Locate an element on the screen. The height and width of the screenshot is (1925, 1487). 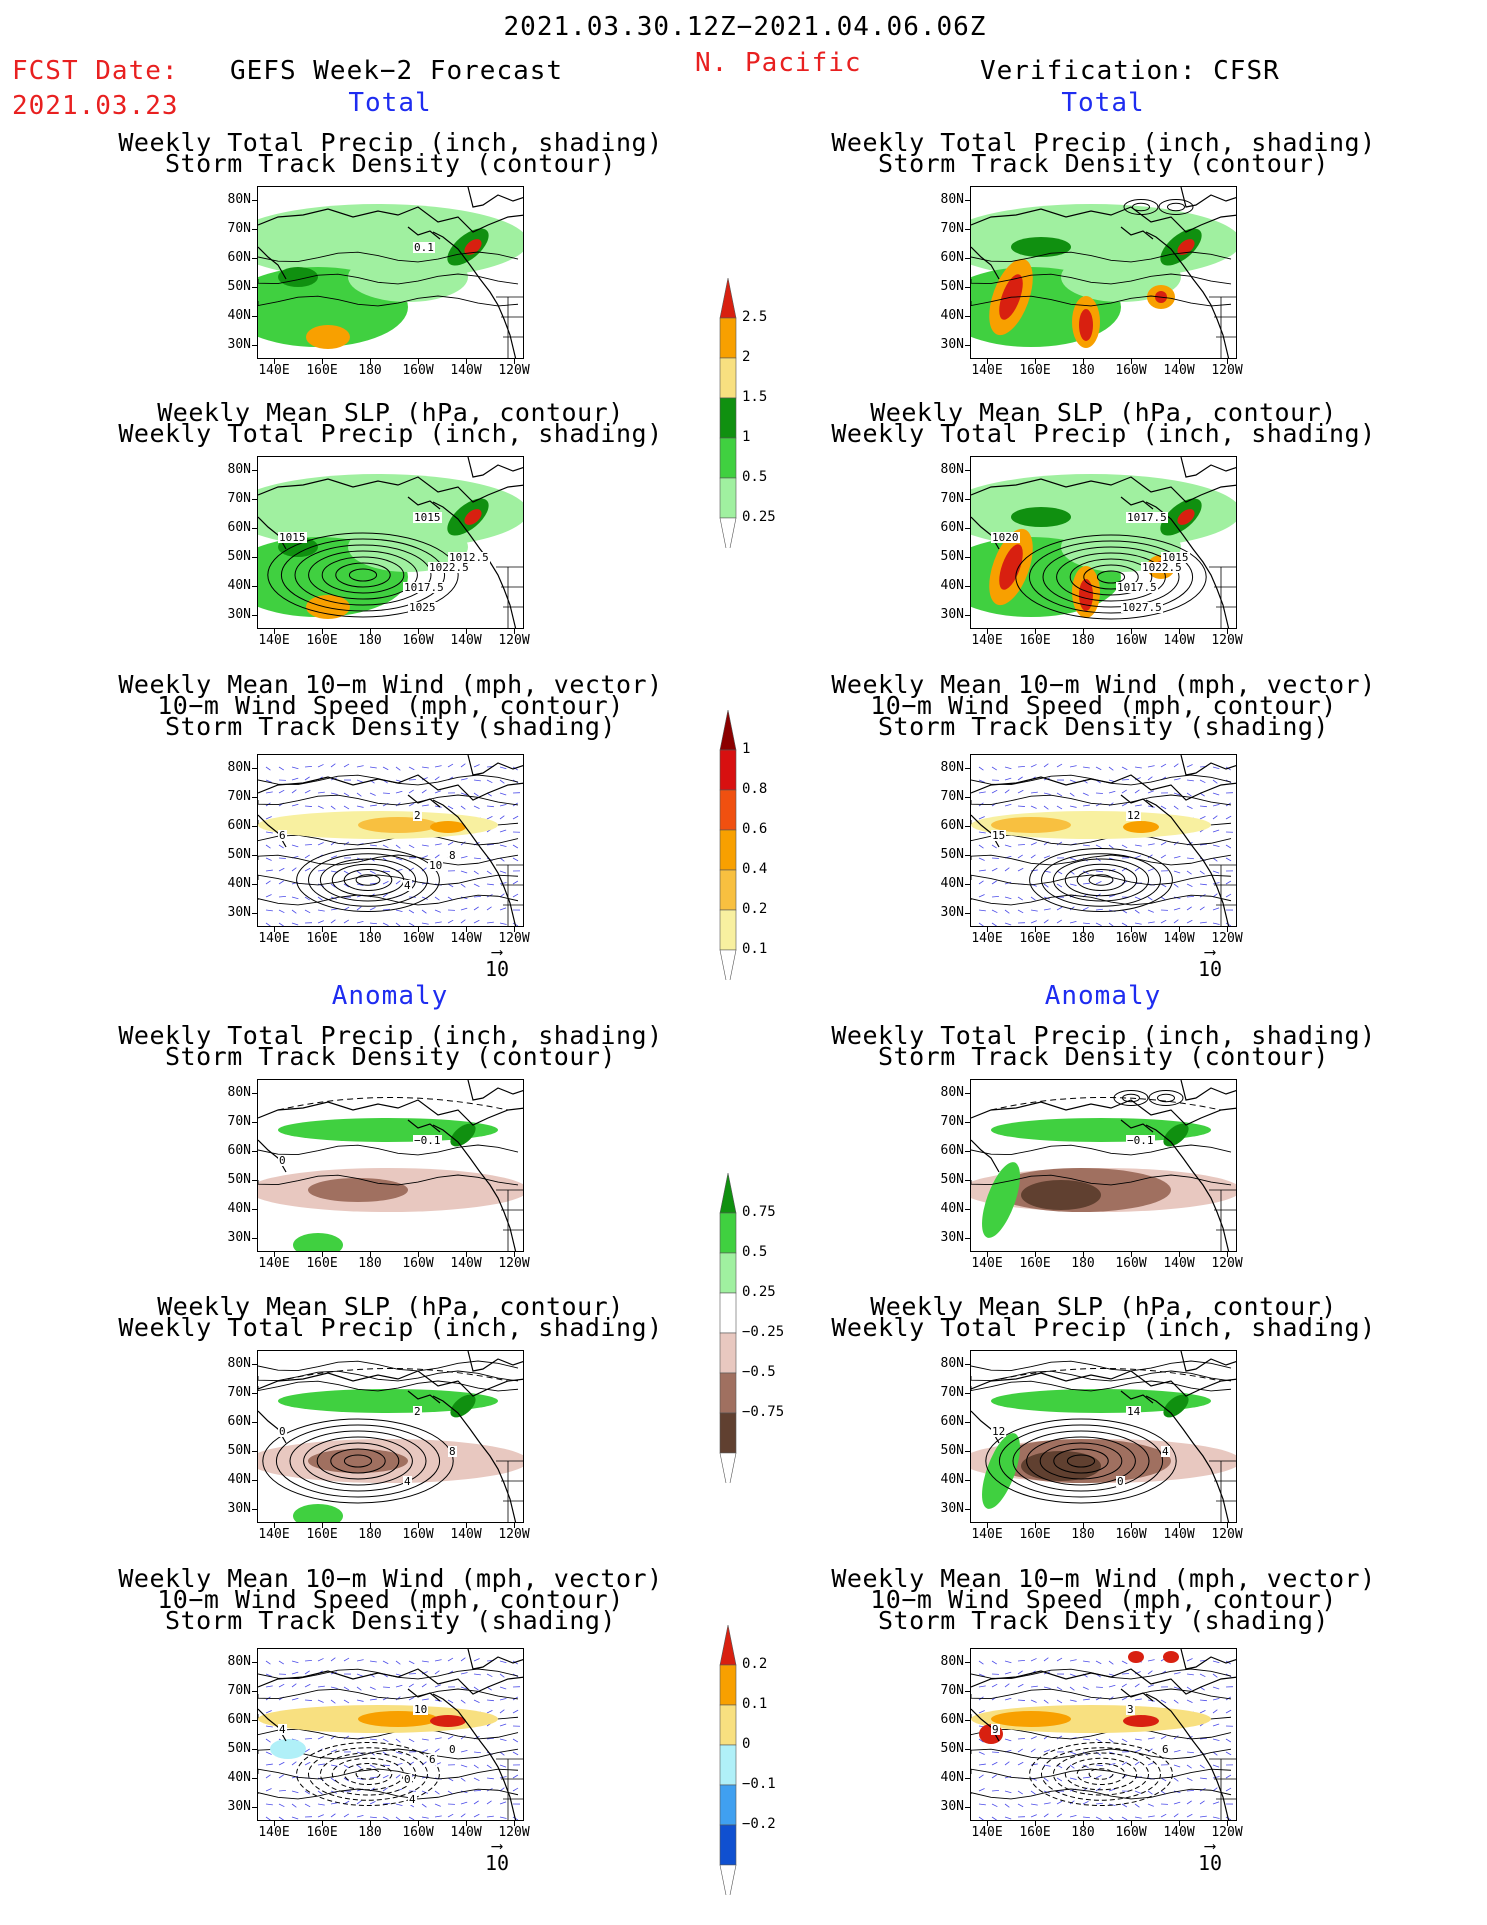
contour-label: 1017.5 is located at coordinates (1137, 587).